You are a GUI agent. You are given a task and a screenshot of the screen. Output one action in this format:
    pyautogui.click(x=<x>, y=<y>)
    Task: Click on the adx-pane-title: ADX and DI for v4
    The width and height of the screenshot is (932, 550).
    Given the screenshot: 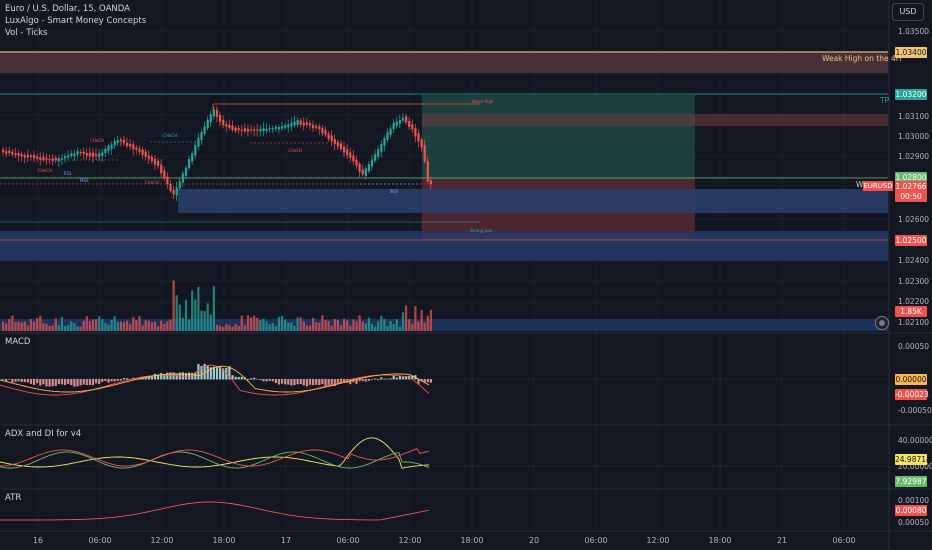 What is the action you would take?
    pyautogui.click(x=43, y=434)
    